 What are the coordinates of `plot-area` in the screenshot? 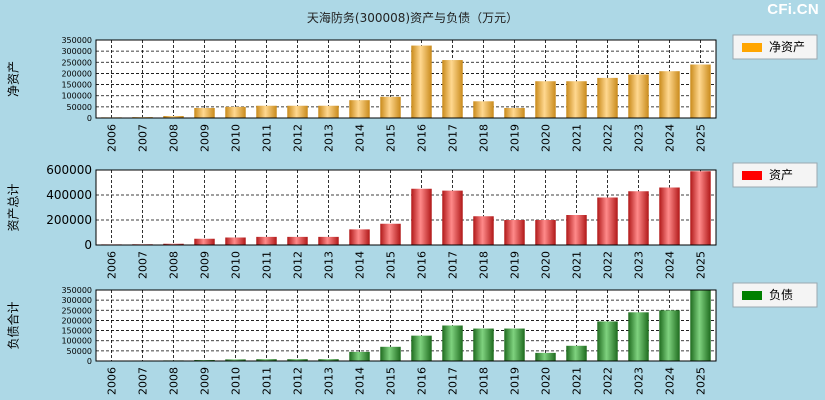 It's located at (406, 207).